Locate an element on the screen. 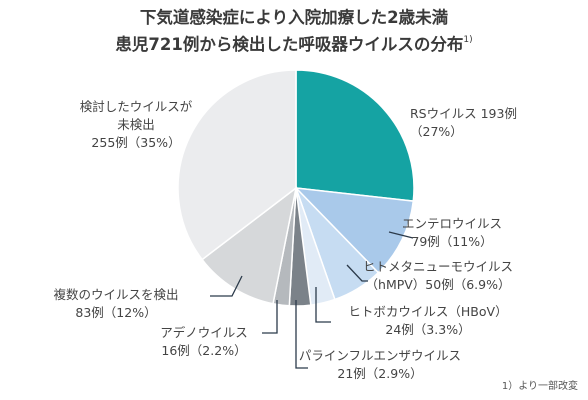 This screenshot has width=588, height=400. slice-label-3: ヒトボカウイルス（HBoV） 24例（3.3%） is located at coordinates (427, 320).